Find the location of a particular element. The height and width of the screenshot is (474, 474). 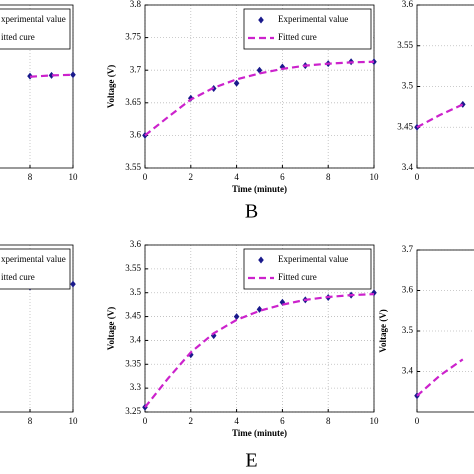

y-tick-label: 3.3 is located at coordinates (136, 387).